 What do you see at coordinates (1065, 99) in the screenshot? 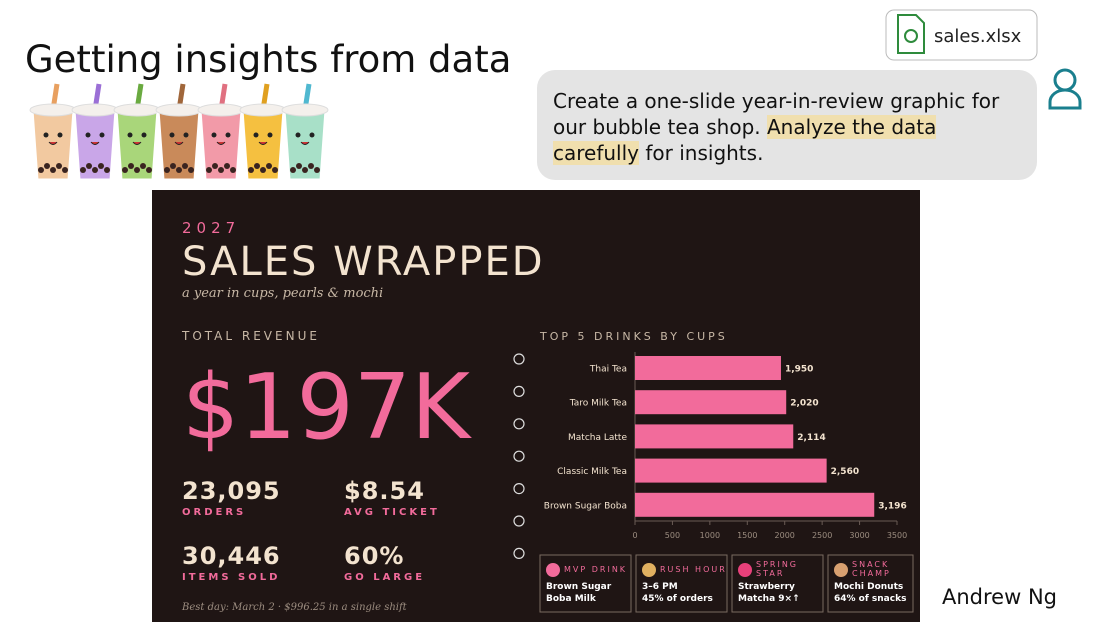
I see `user-body` at bounding box center [1065, 99].